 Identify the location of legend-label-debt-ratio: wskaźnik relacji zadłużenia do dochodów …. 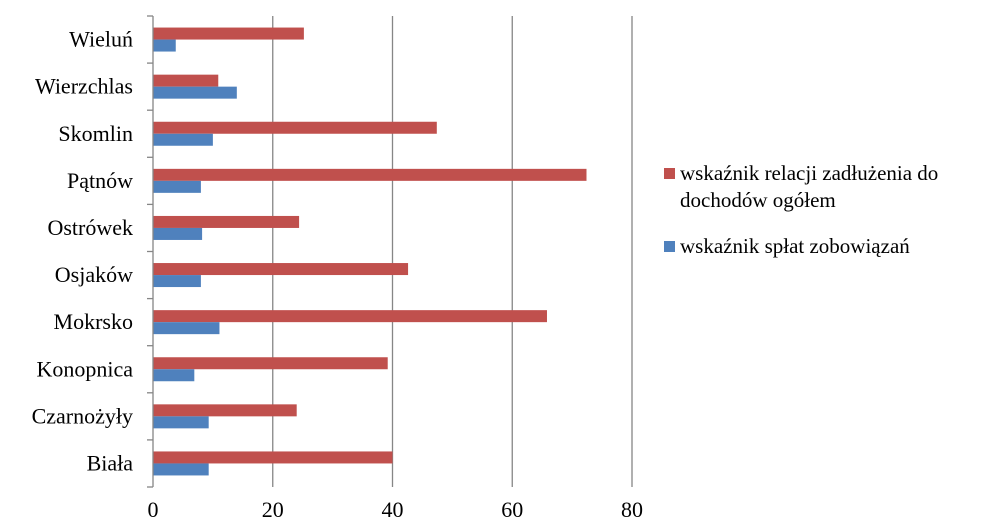
(809, 186).